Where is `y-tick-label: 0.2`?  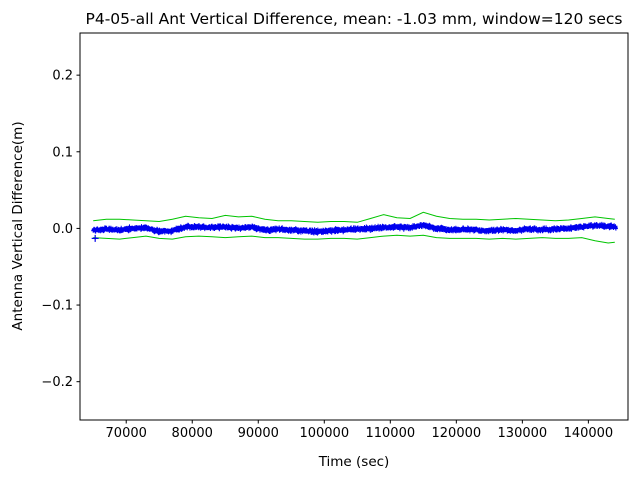 y-tick-label: 0.2 is located at coordinates (62, 76).